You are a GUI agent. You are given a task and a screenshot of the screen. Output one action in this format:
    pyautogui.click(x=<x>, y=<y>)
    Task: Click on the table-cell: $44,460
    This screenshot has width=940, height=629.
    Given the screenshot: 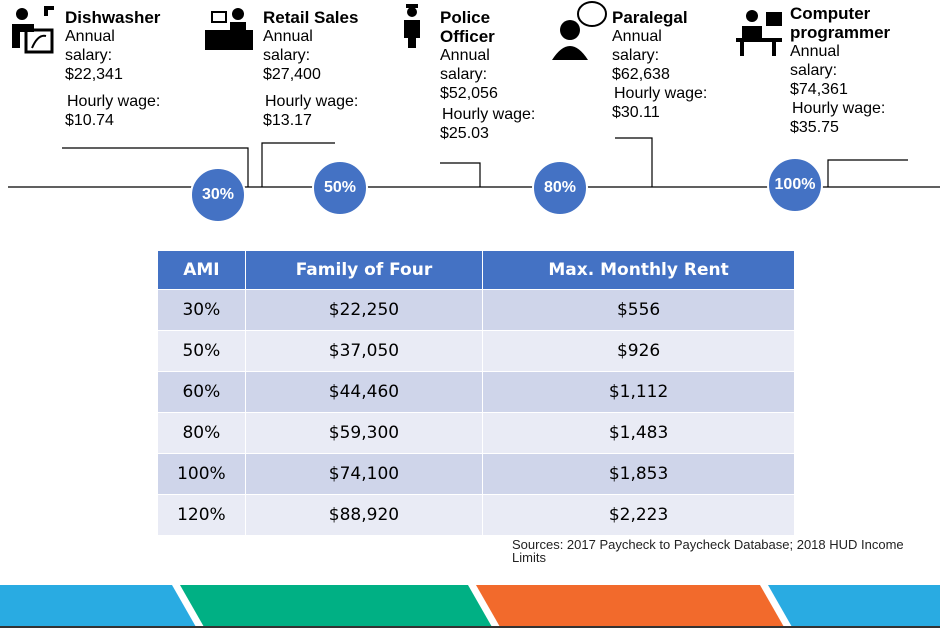 What is the action you would take?
    pyautogui.click(x=364, y=392)
    